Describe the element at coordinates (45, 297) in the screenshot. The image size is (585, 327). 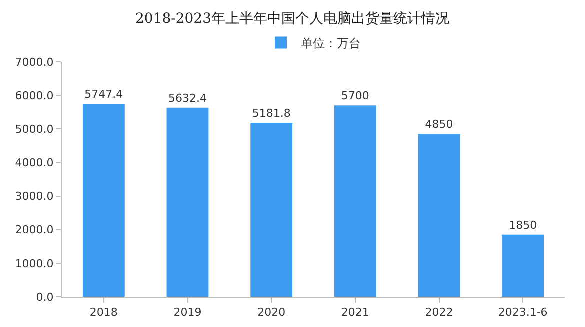
I see `y-tick-label: 0.0` at that location.